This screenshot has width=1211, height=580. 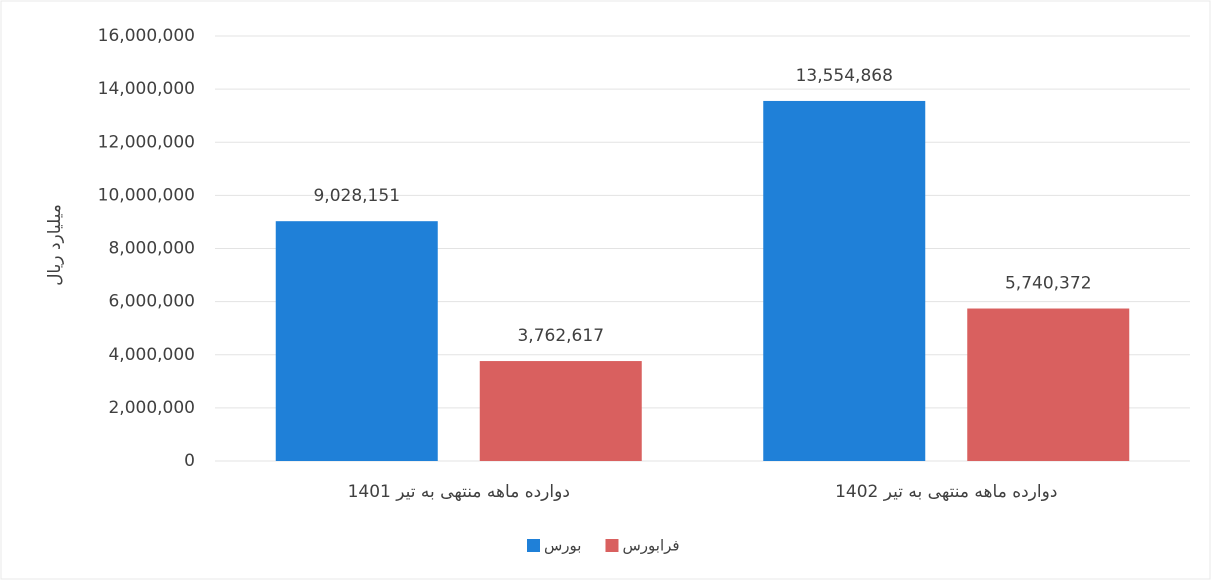 I want to click on y-tick-label: 4,000,000, so click(x=151, y=355).